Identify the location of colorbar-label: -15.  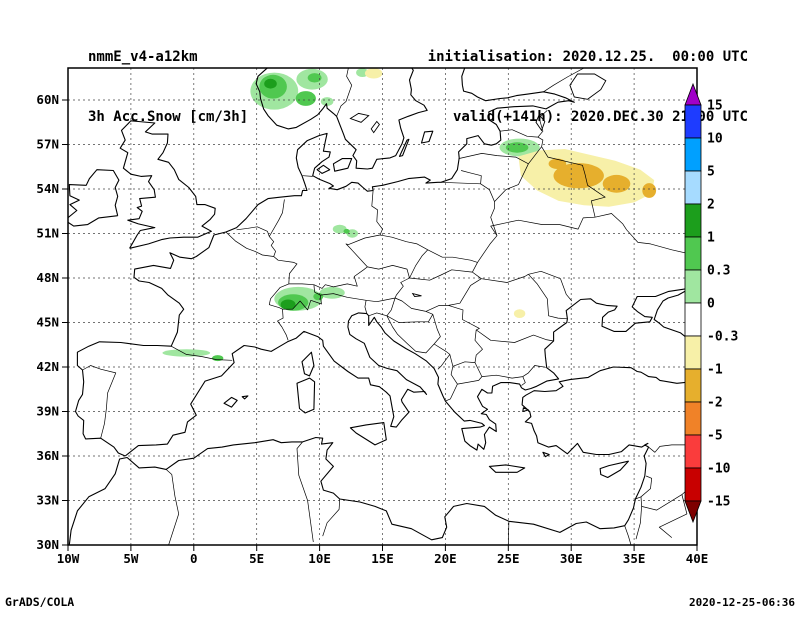
(718, 502).